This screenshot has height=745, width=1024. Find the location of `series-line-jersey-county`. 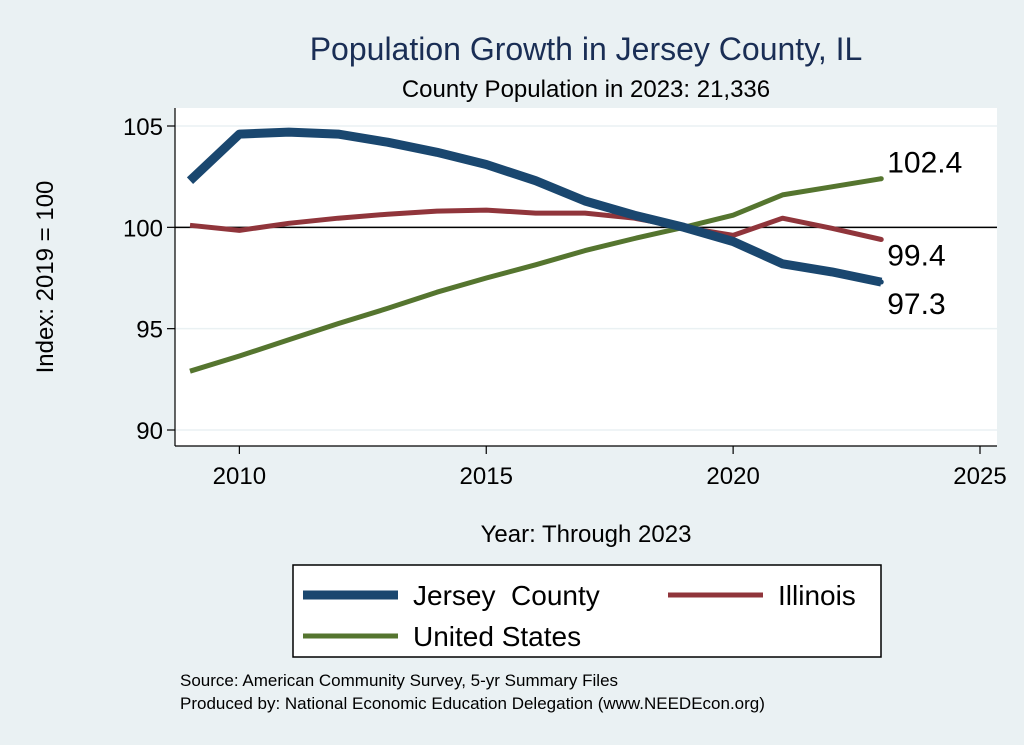

series-line-jersey-county is located at coordinates (534, 207).